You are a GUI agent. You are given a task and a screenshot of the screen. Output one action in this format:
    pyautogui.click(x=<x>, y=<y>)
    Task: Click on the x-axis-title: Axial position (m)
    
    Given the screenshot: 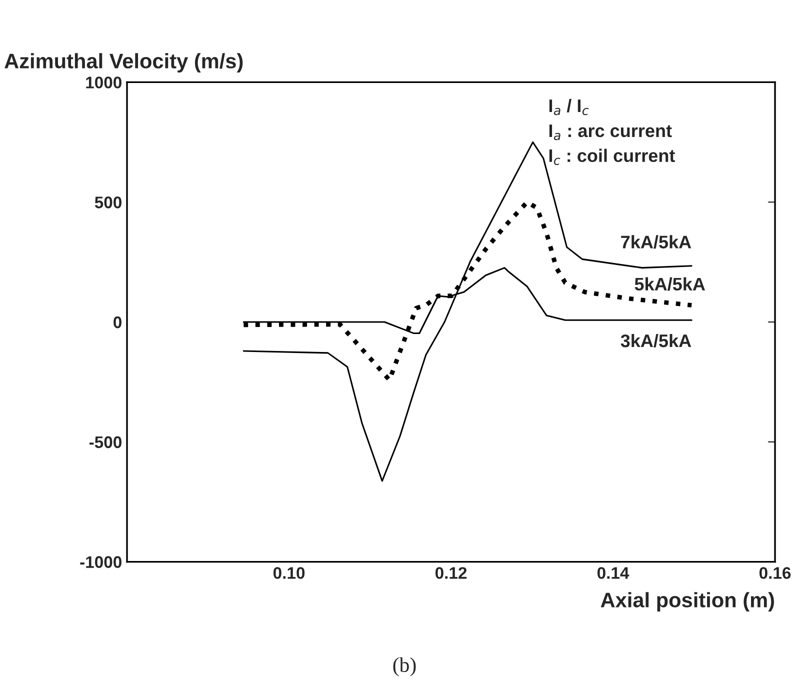 What is the action you would take?
    pyautogui.click(x=687, y=602)
    